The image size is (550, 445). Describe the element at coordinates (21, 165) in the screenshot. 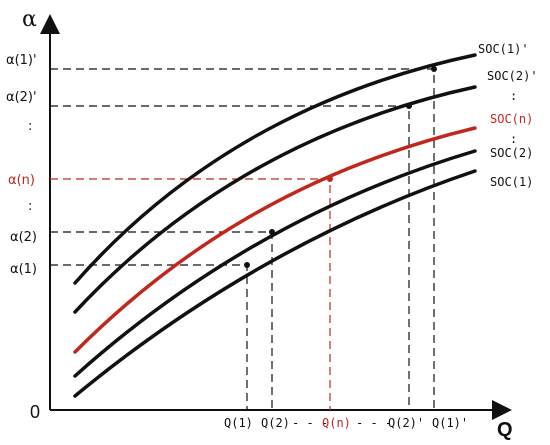

I see `y-tick-labels: α(1)' α(2)' : α(n) : α(2) α(1)` at that location.